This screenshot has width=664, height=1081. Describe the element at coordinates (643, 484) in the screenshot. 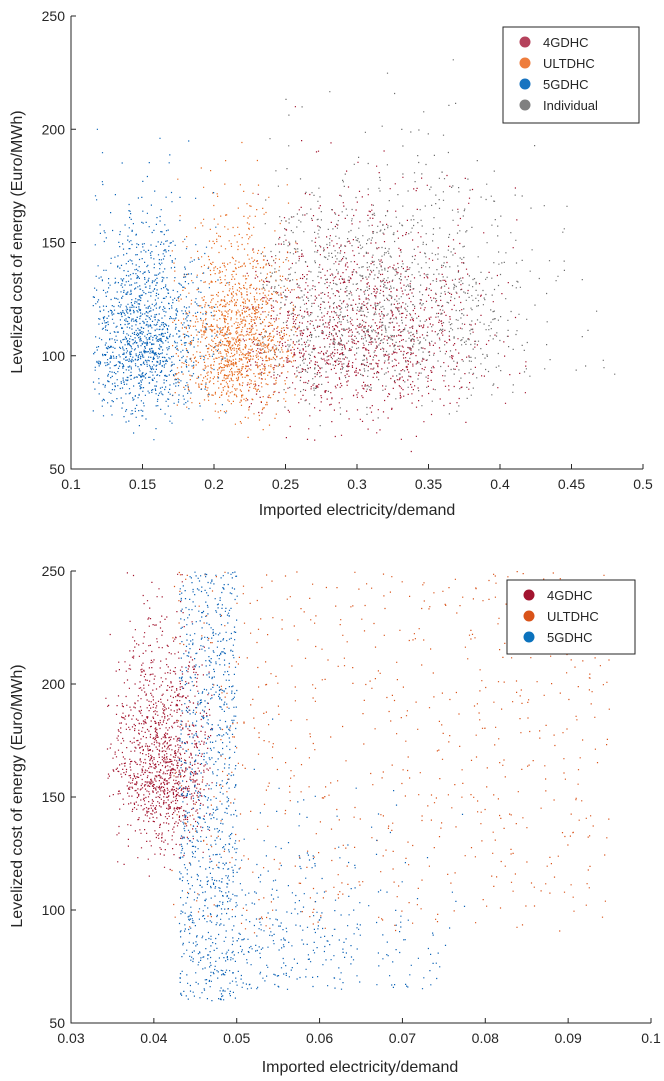

I see `x-tick-label: 0.5` at that location.